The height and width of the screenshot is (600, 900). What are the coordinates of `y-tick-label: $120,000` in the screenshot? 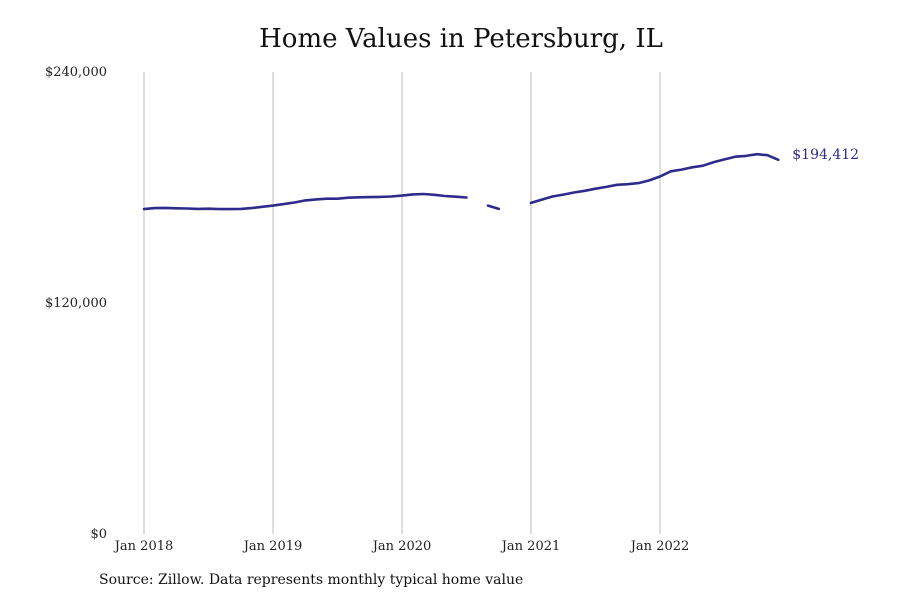 It's located at (76, 303).